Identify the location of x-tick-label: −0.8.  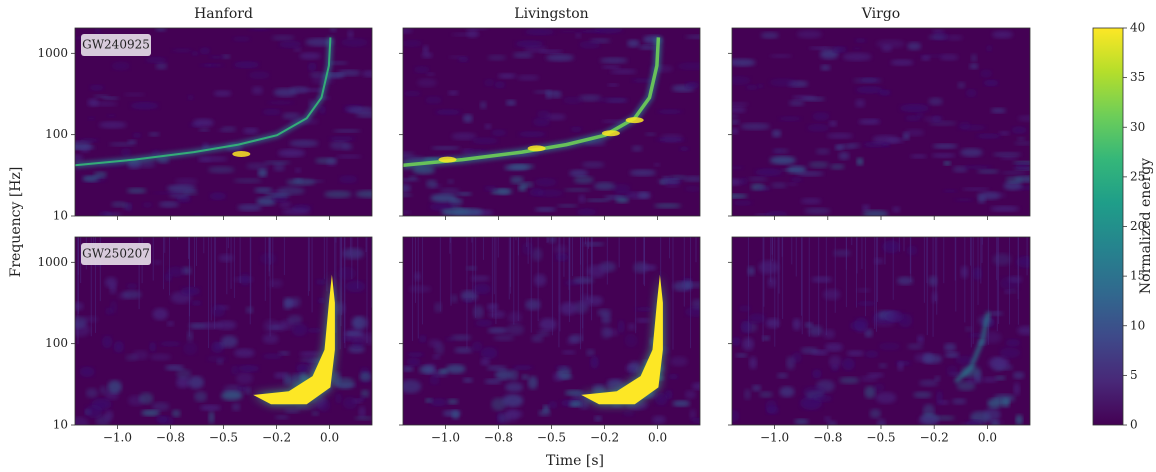
(827, 438).